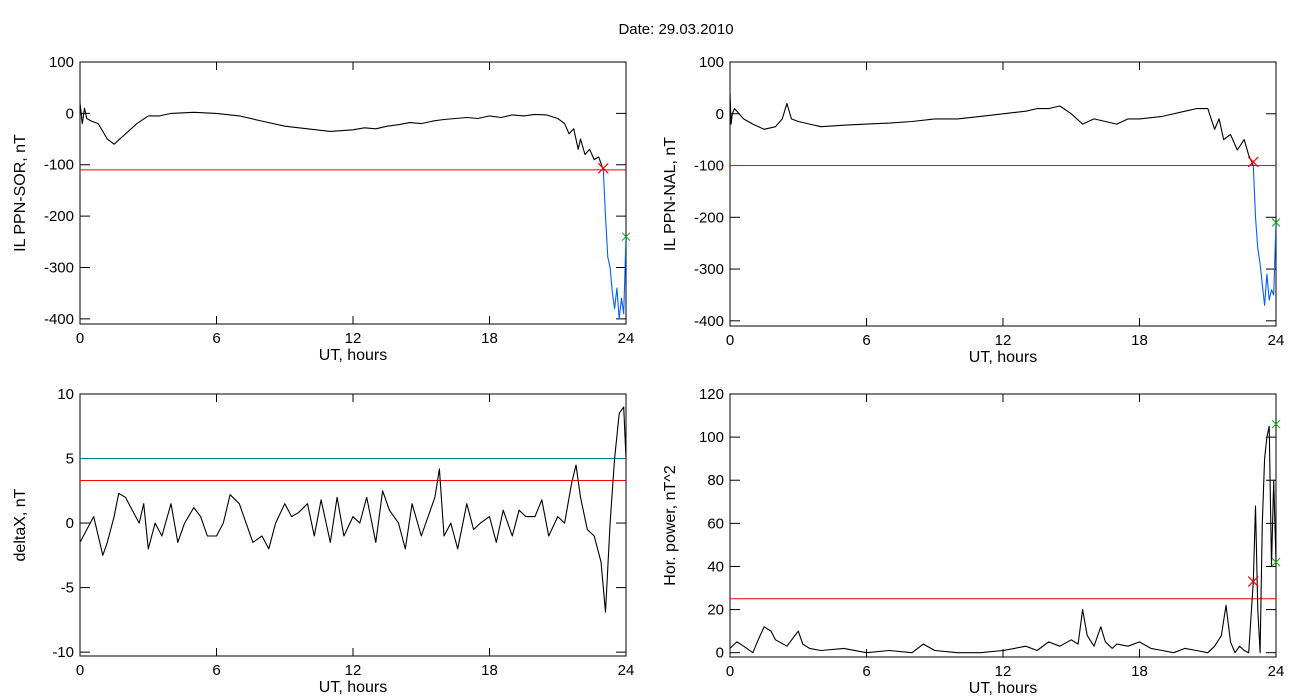 The height and width of the screenshot is (700, 1300). I want to click on y-tick-label: 40, so click(715, 566).